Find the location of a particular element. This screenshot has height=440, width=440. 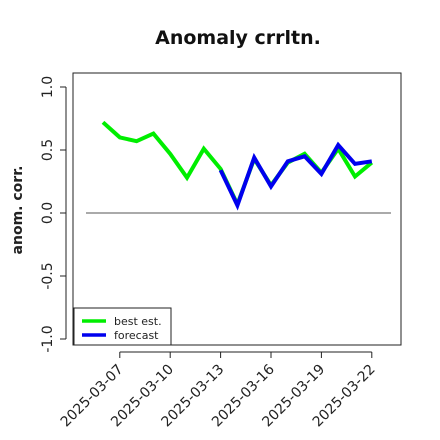

y-tick-label: -0.5 is located at coordinates (48, 275).